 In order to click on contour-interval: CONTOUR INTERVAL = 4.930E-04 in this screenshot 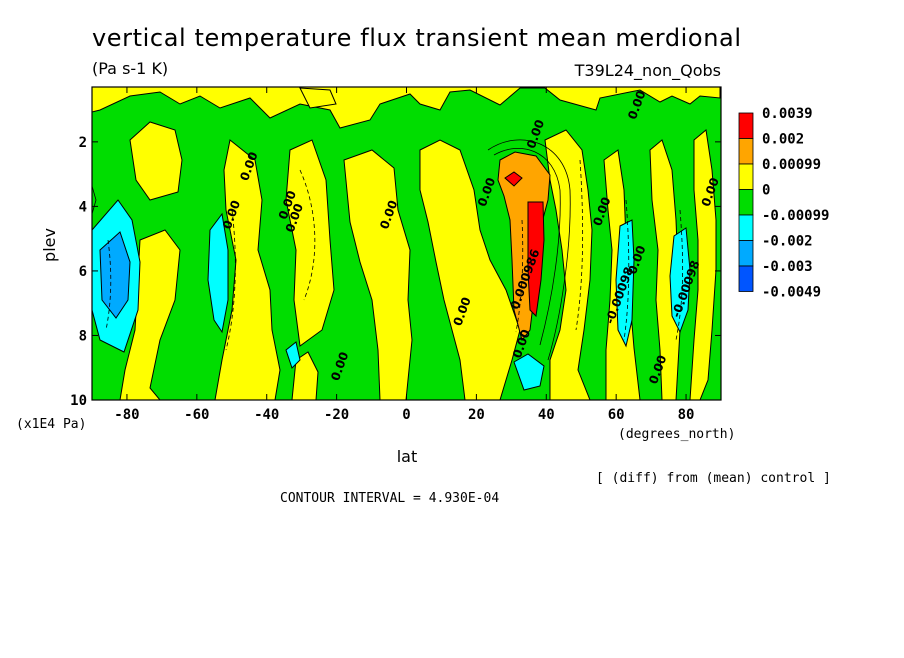, I will do `click(389, 498)`.